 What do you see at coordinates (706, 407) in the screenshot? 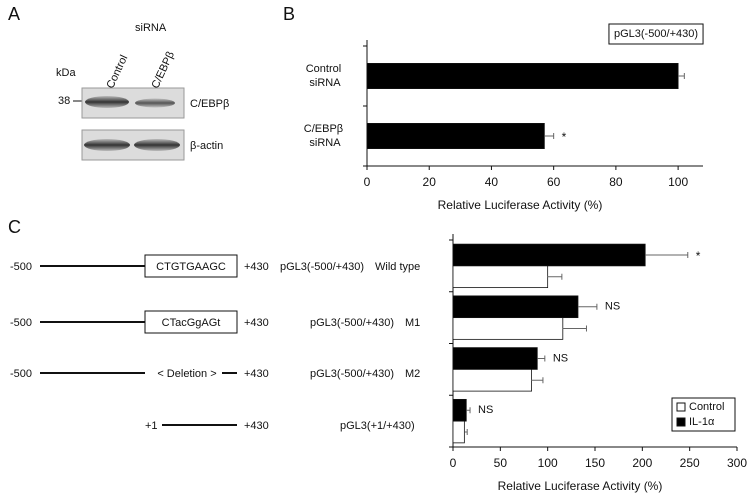
I see `legend-label: Control` at bounding box center [706, 407].